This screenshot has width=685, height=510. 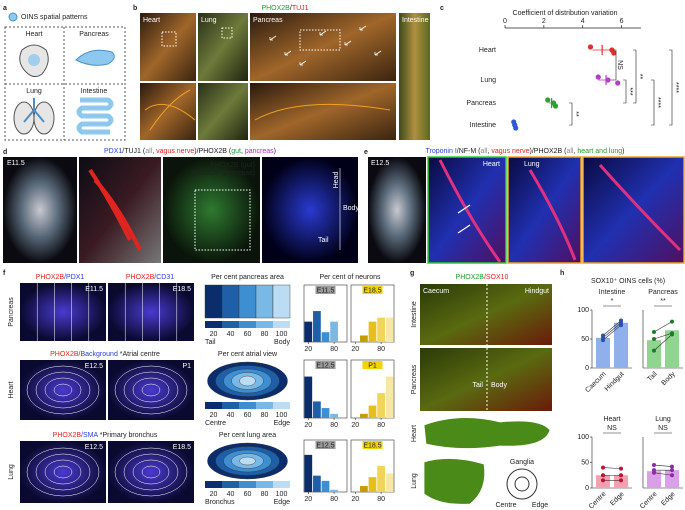 What do you see at coordinates (44, 118) in the screenshot?
I see `lung-icon` at bounding box center [44, 118].